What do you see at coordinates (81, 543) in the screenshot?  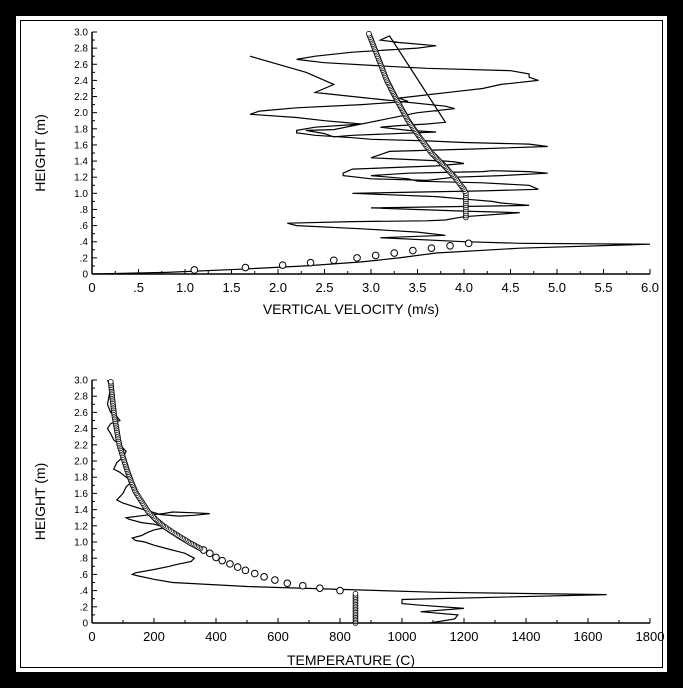 I see `chart1-y-tick-label: 1.0` at bounding box center [81, 543].